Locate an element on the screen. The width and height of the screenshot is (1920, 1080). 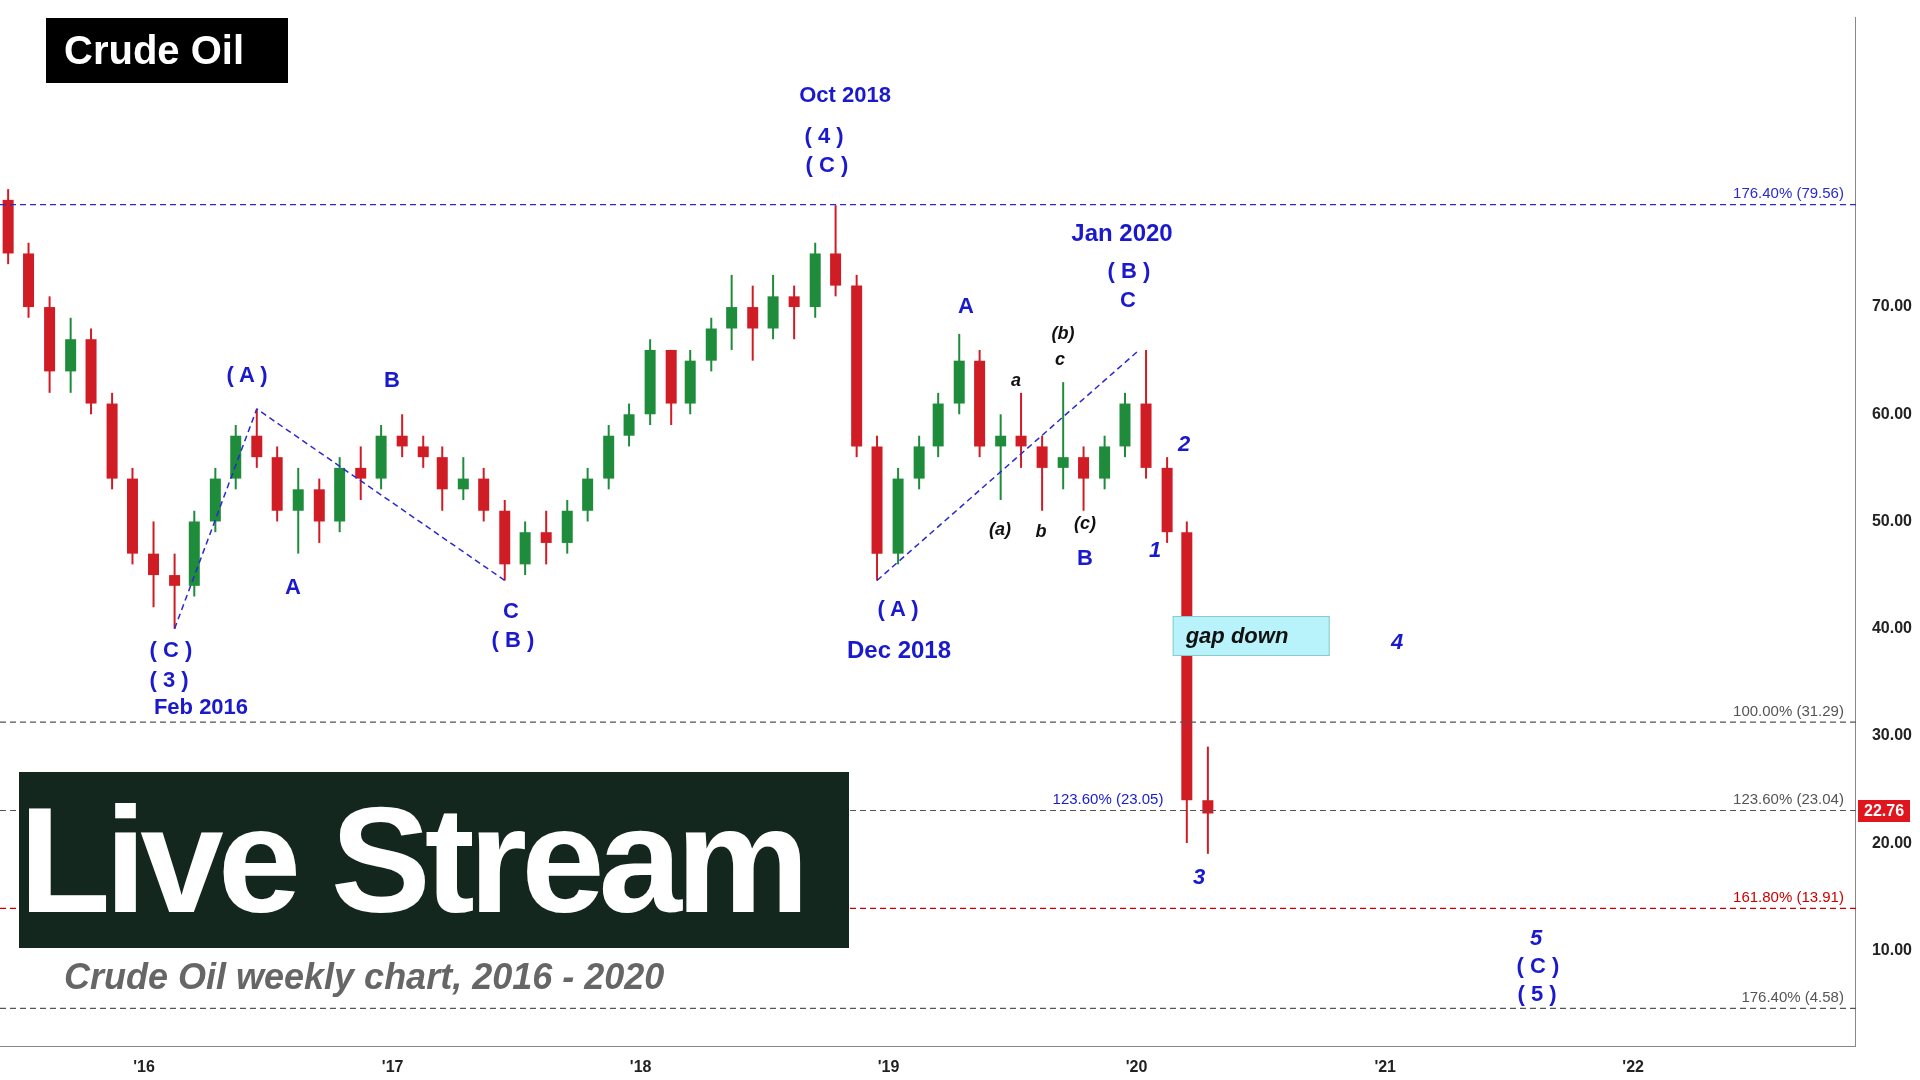
x-tick-label: '22 is located at coordinates (1633, 1066).